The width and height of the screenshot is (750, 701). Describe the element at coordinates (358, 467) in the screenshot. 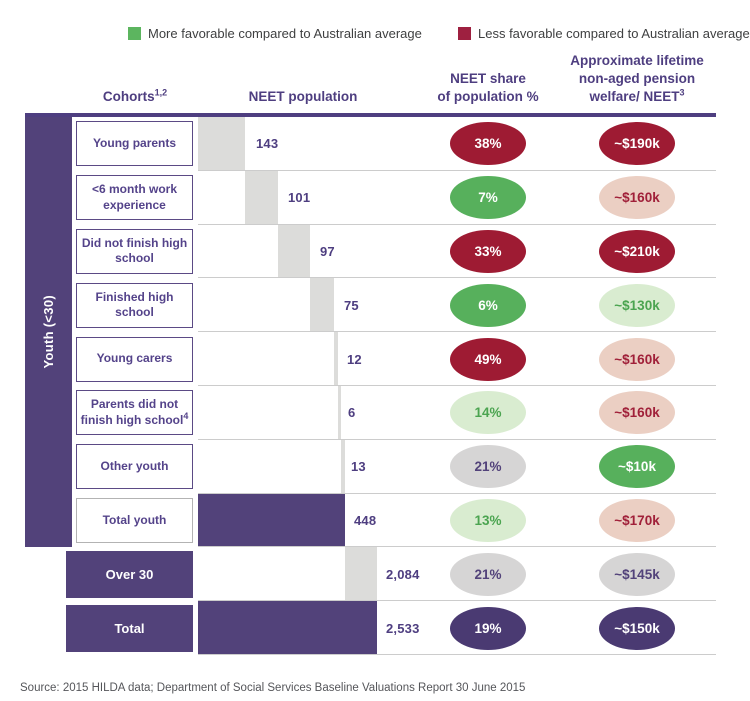

I see `population-value: 13` at that location.